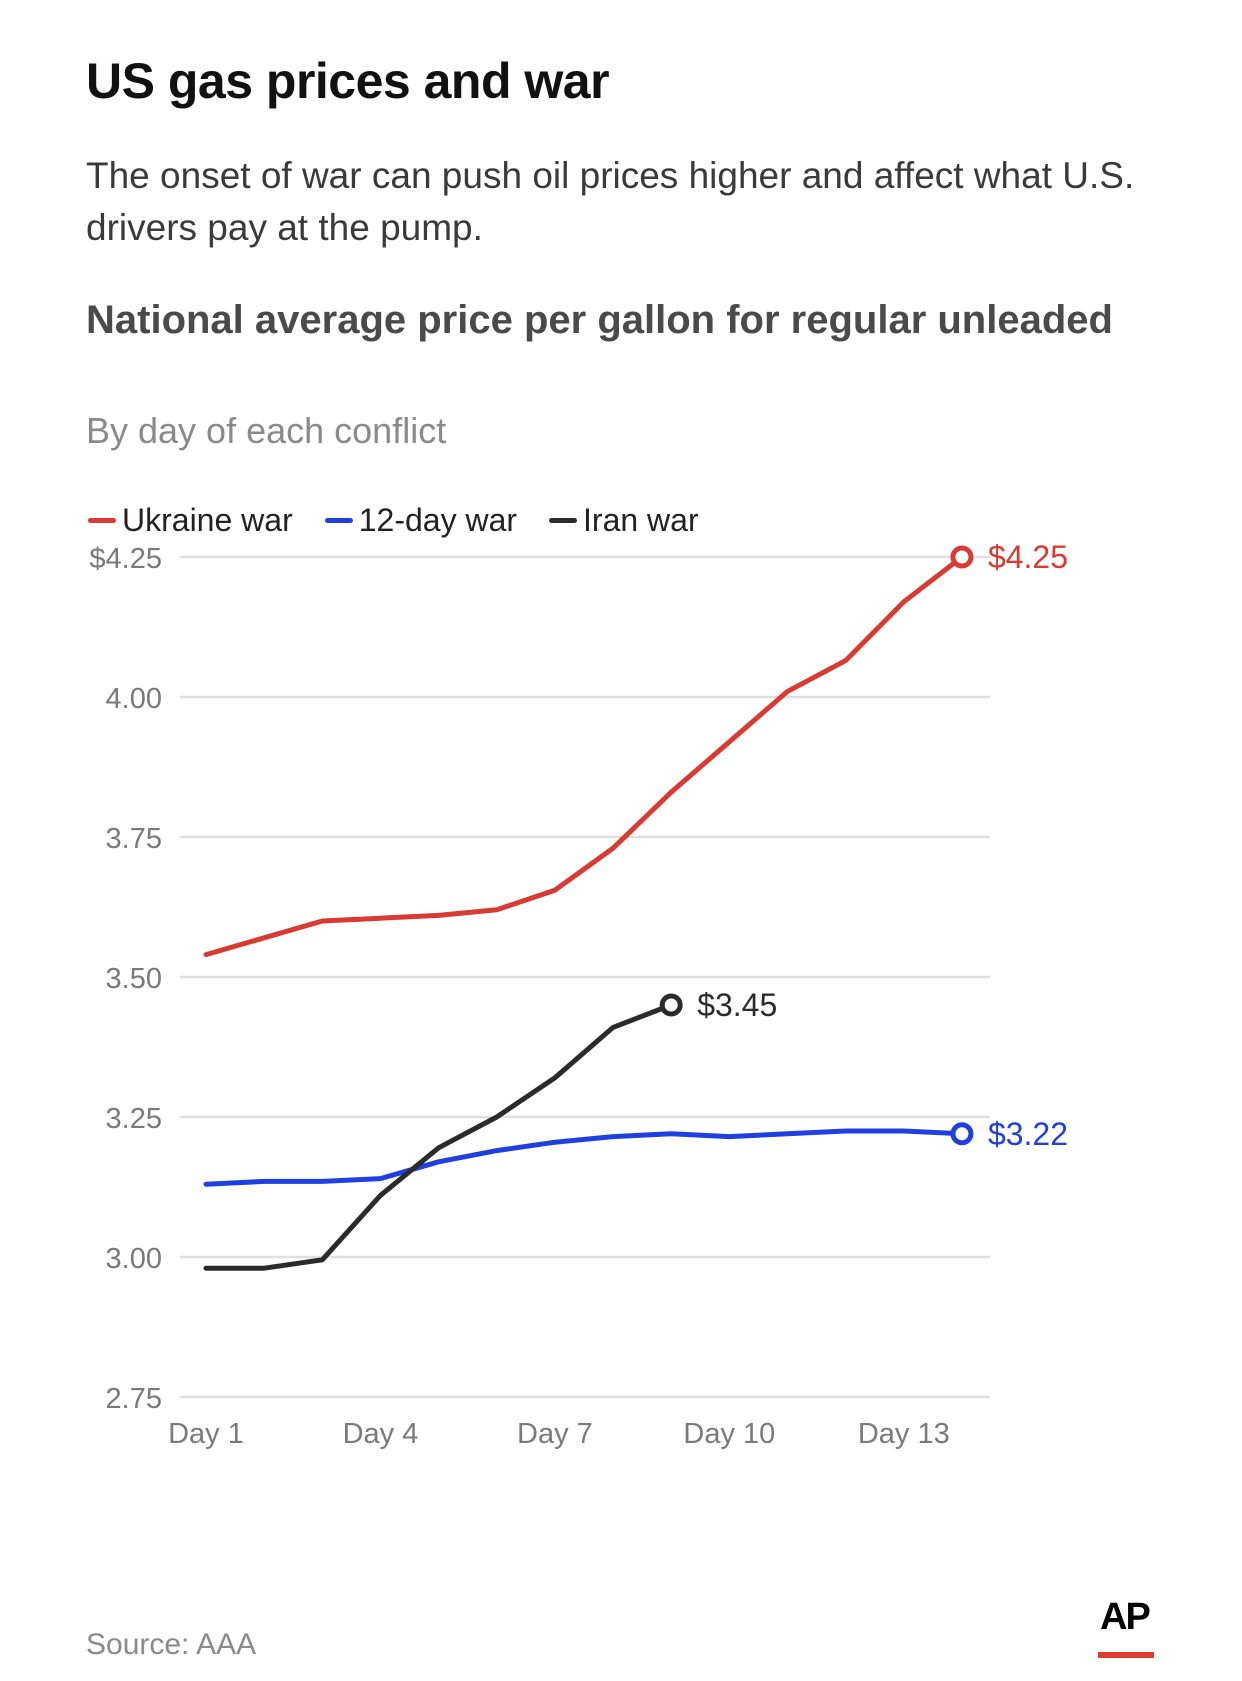 This screenshot has height=1681, width=1242. I want to click on y-tick-label: 3.75, so click(134, 839).